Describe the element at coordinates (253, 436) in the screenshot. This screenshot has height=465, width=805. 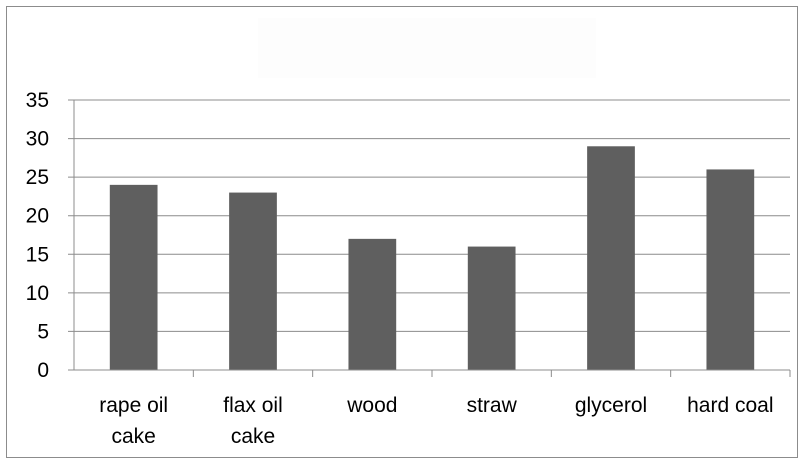
I see `x-category-label-1-line-1: cake` at that location.